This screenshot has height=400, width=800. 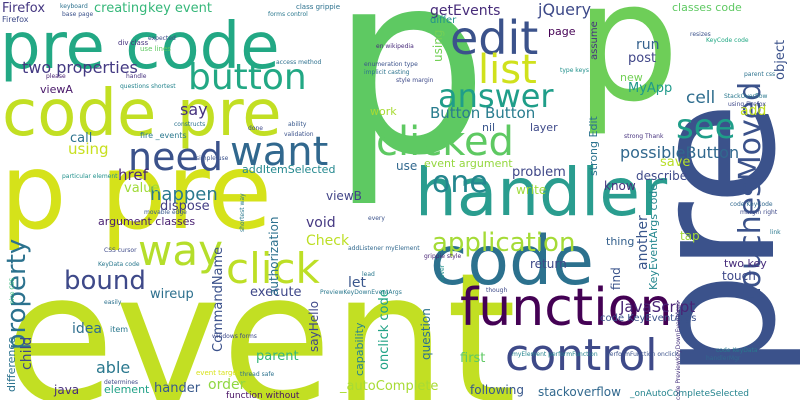 What do you see at coordinates (289, 169) in the screenshot?
I see `word-additemselected: addItemSelected` at bounding box center [289, 169].